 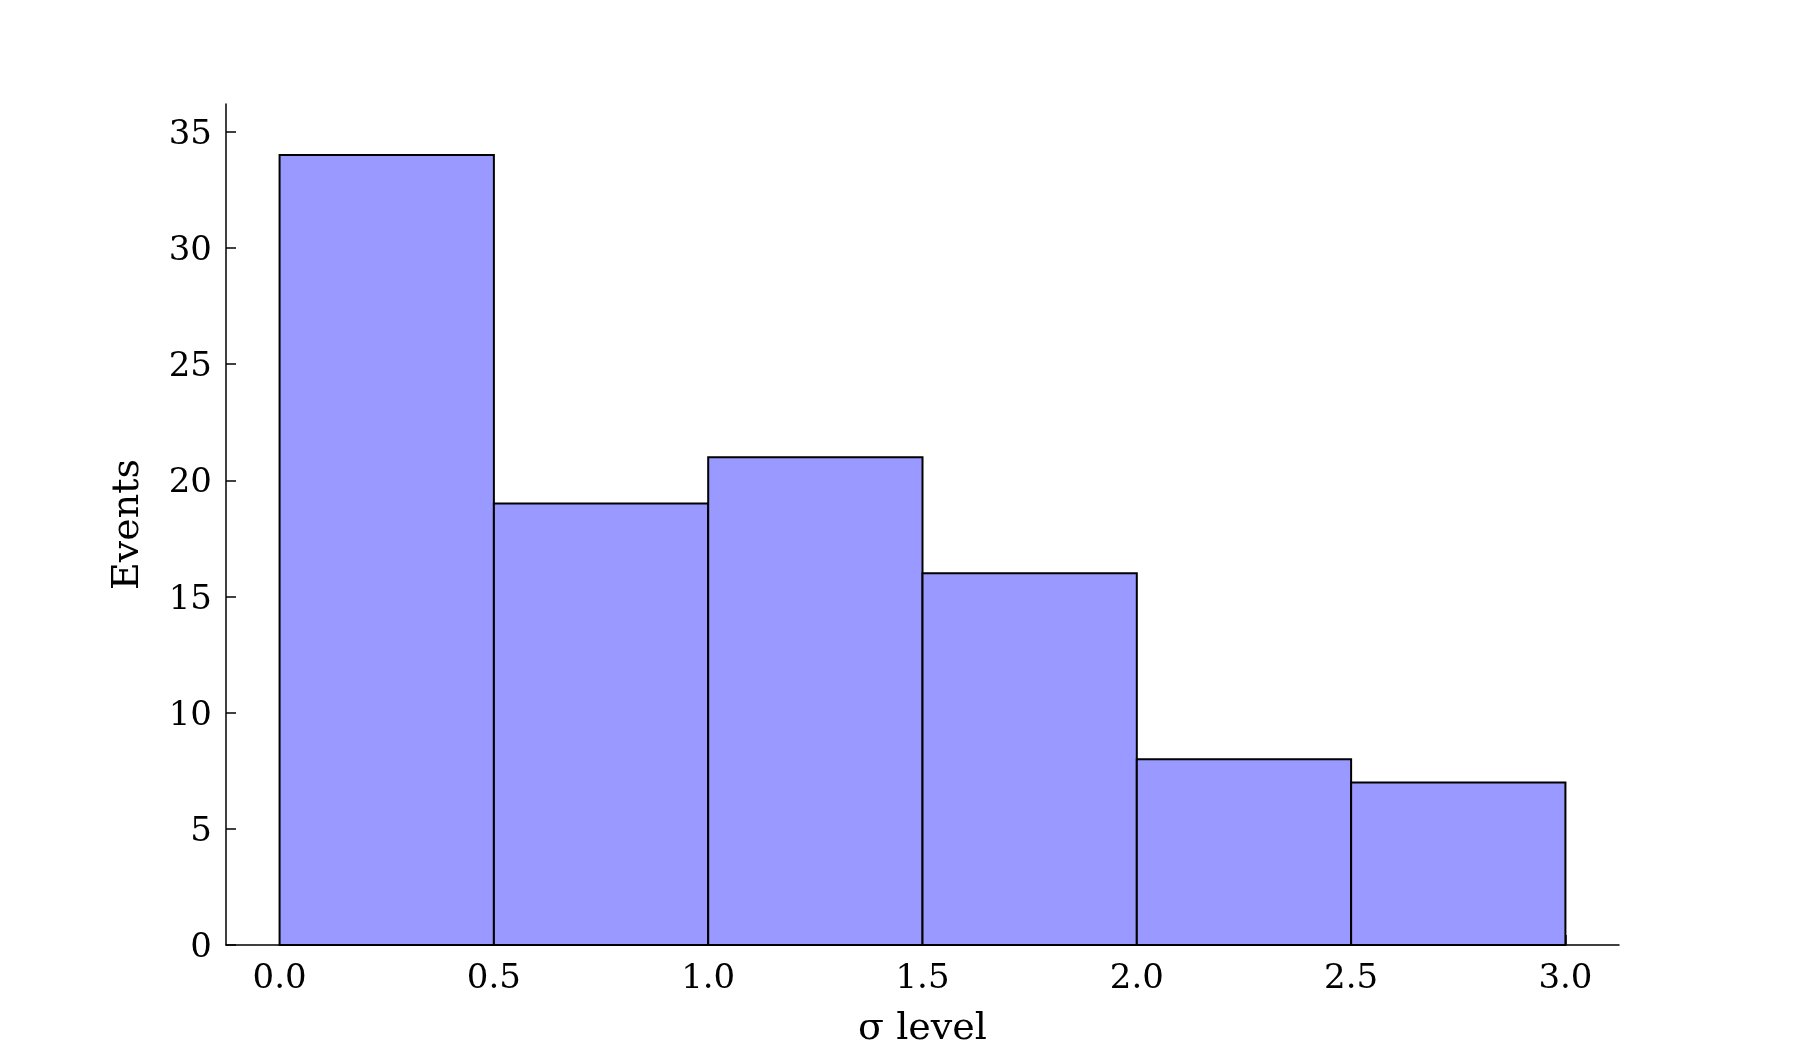 What do you see at coordinates (190, 248) in the screenshot?
I see `y-tick-label: 30` at bounding box center [190, 248].